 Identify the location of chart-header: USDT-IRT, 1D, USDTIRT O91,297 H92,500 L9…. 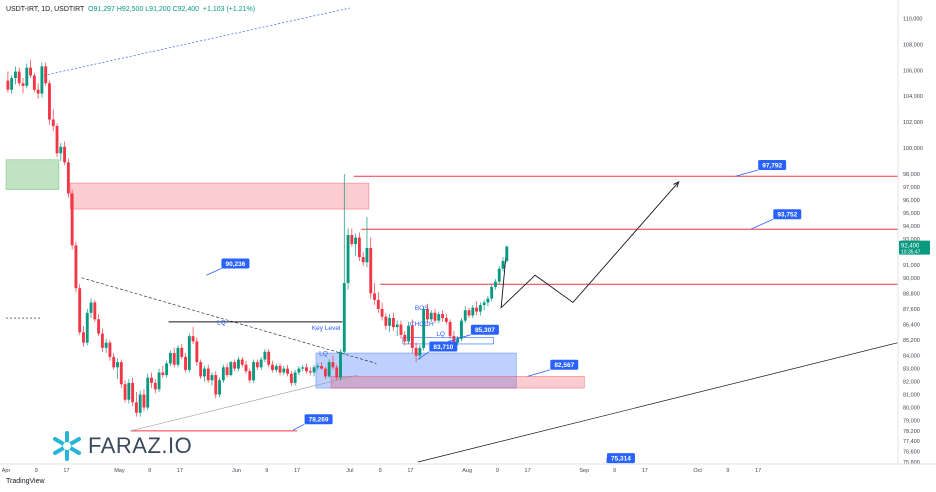
(130, 9).